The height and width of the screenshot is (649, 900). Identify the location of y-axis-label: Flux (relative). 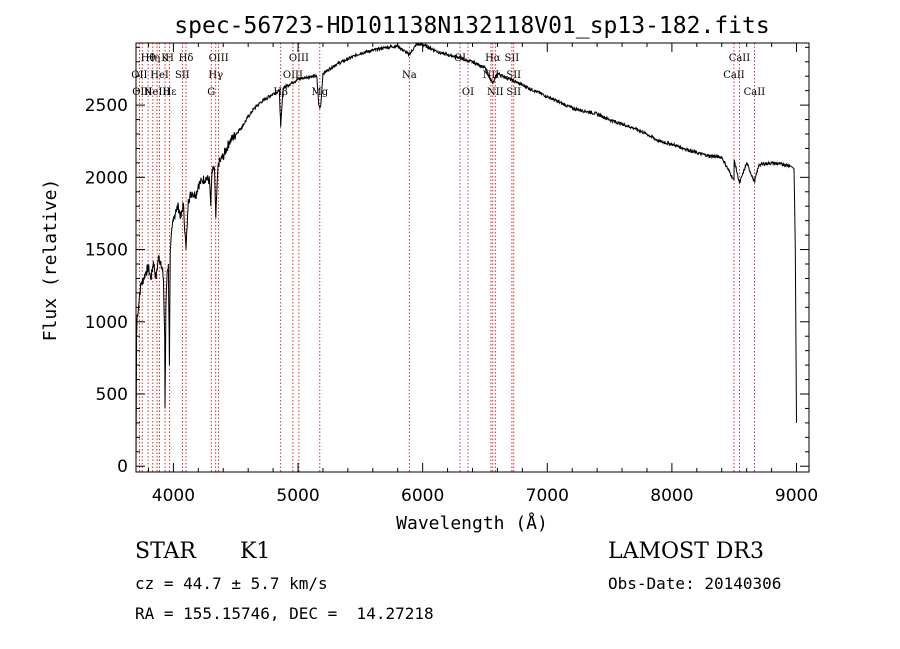
(50, 260).